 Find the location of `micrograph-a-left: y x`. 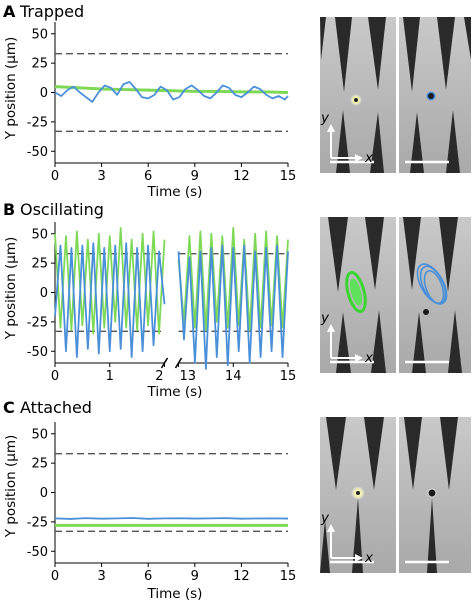

micrograph-a-left: y x is located at coordinates (358, 95).